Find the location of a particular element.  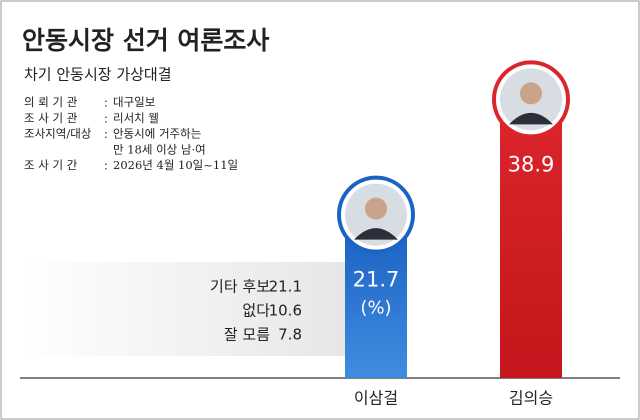

value-label: 21.7 is located at coordinates (376, 280).